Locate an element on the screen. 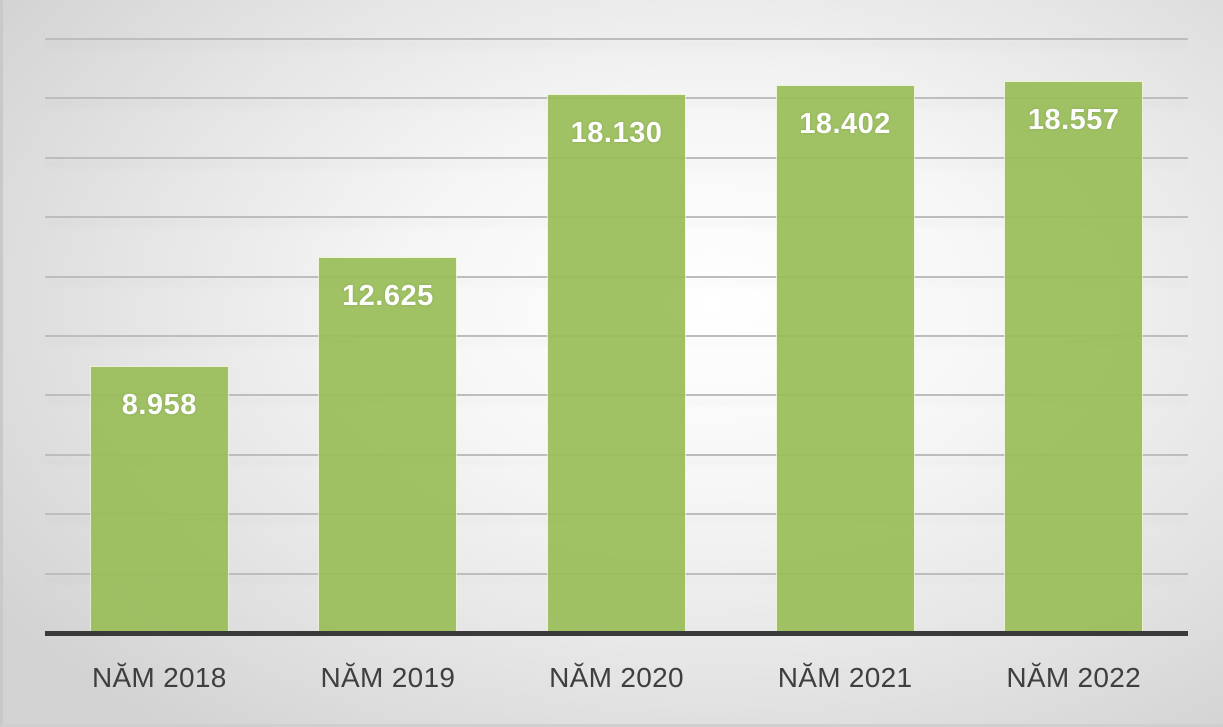 This screenshot has height=727, width=1223. bar-năm-2021: 18.402 is located at coordinates (845, 359).